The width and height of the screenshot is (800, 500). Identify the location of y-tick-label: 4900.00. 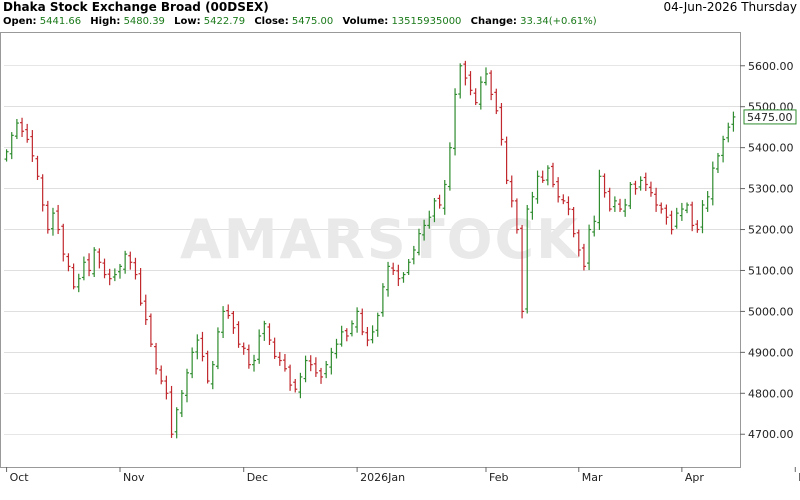
(771, 352).